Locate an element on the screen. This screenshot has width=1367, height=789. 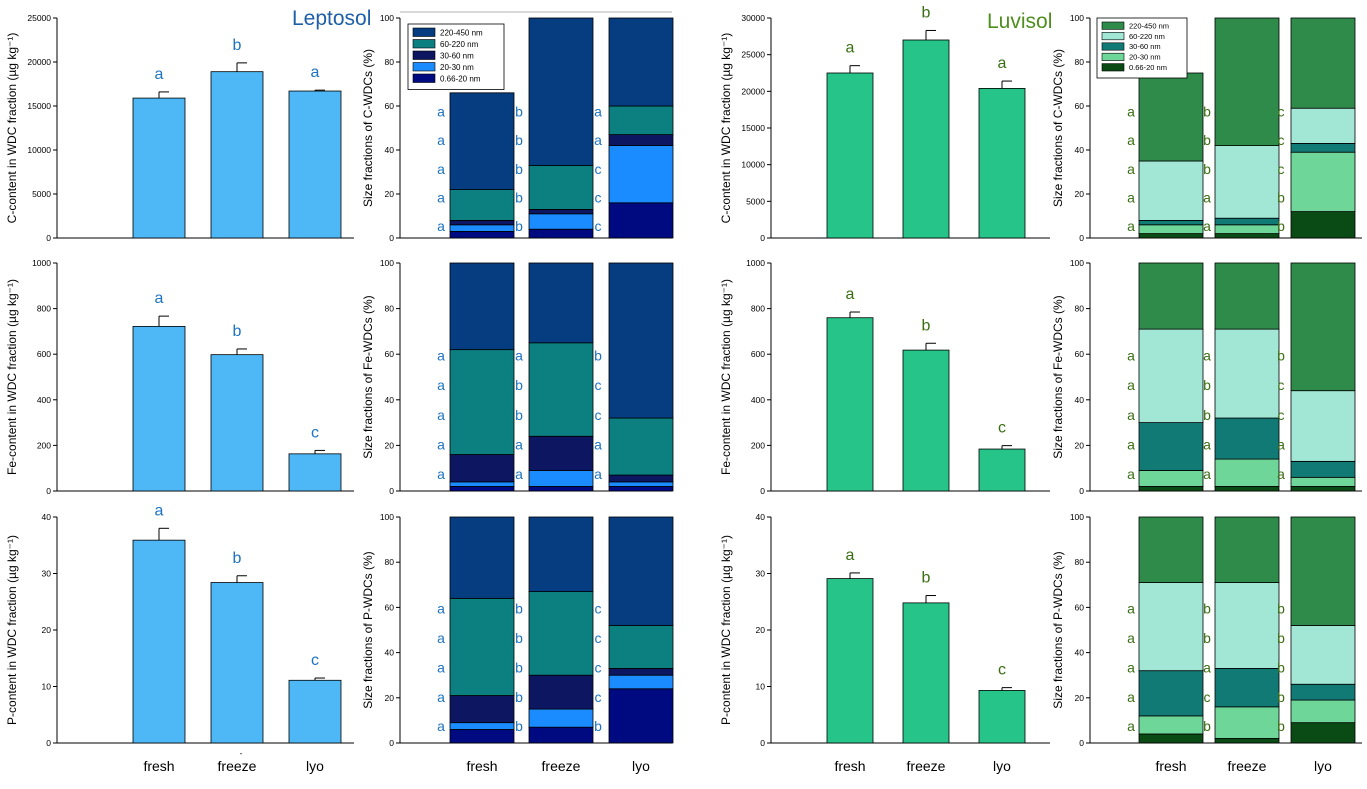
y-tick-label: 25000 is located at coordinates (39, 18).